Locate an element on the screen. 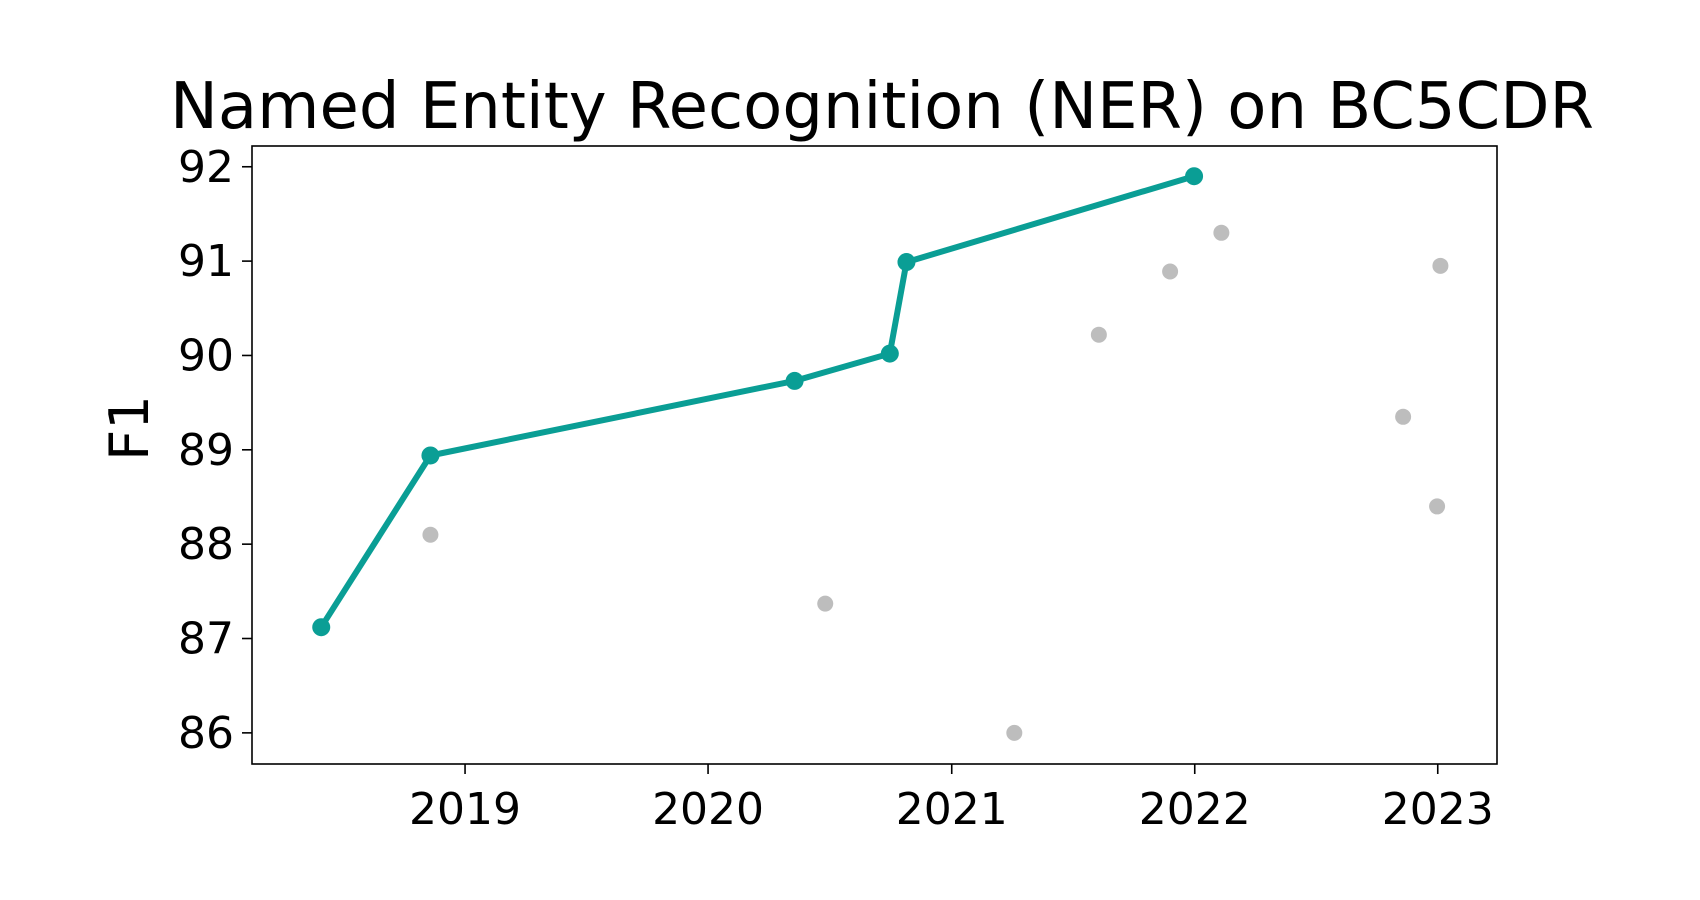 This screenshot has height=900, width=1700. y-tick-label: 87 is located at coordinates (206, 639).